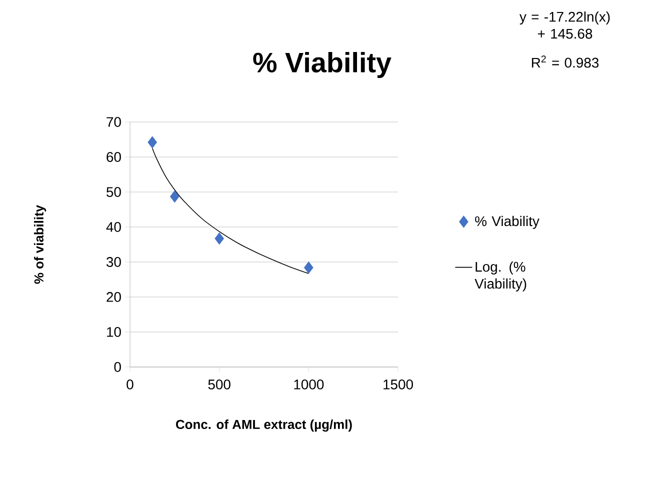 The image size is (647, 483). Describe the element at coordinates (264, 426) in the screenshot. I see `x-axis-title: Conc. of AML extract (µg/ml)` at that location.